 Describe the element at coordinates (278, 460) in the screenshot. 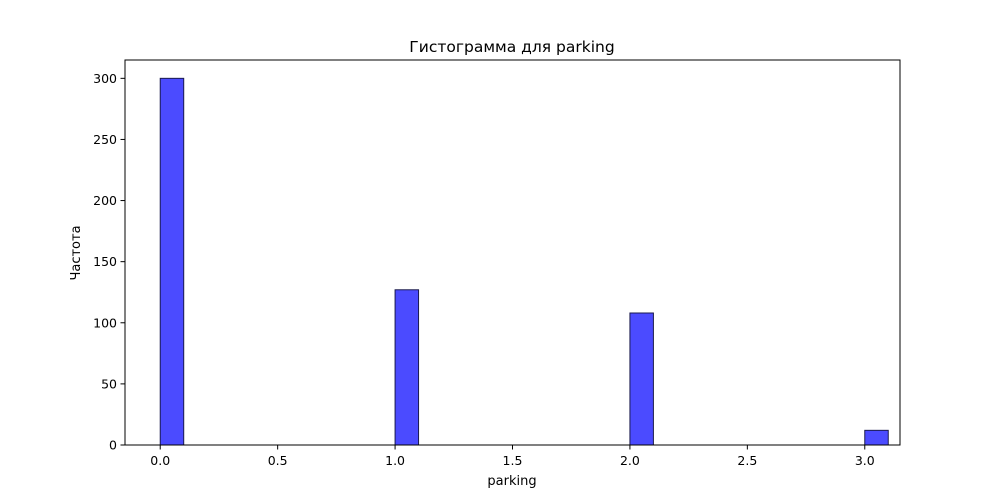

I see `x-tick-label: 0.5` at that location.